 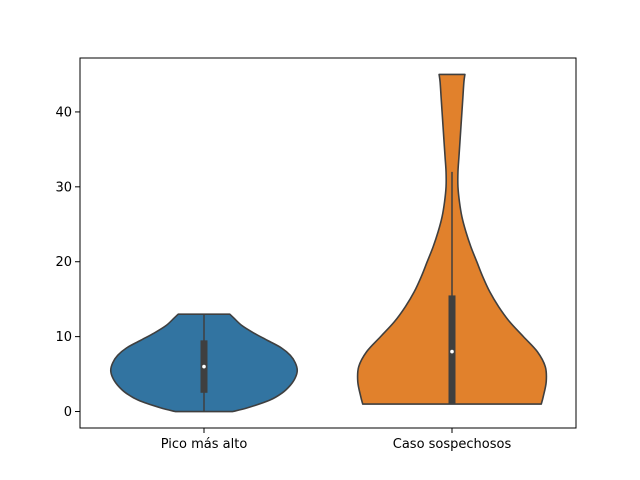 I want to click on y-axis: 0 10 20 30 40, so click(x=67, y=262).